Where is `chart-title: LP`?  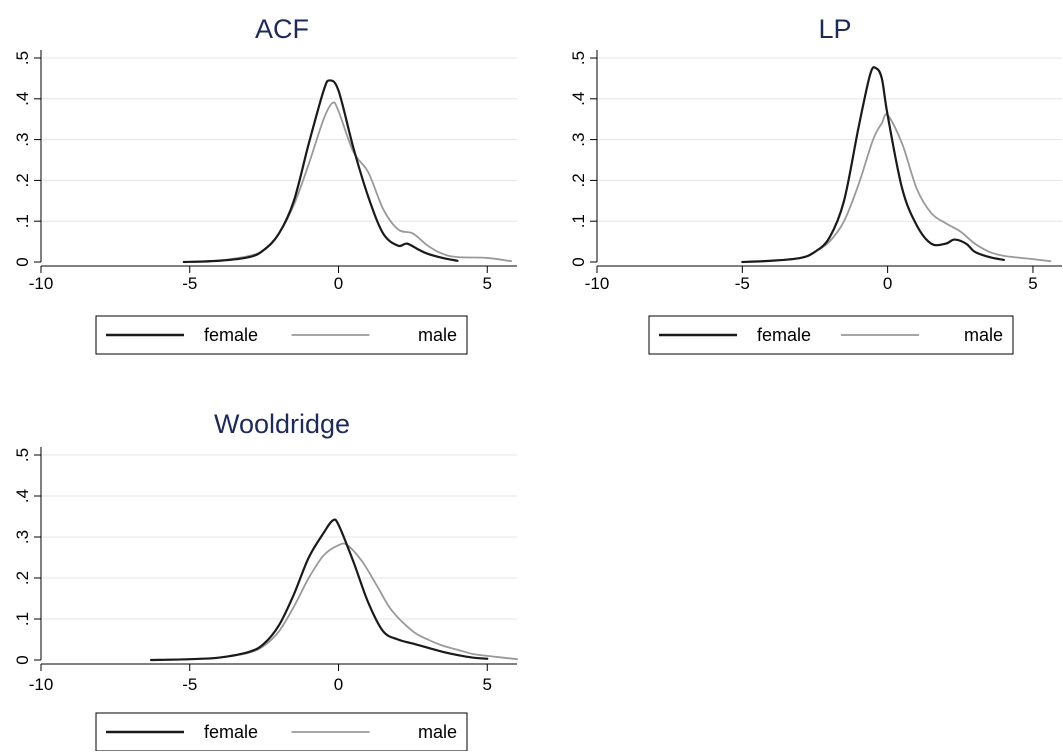 chart-title: LP is located at coordinates (834, 29).